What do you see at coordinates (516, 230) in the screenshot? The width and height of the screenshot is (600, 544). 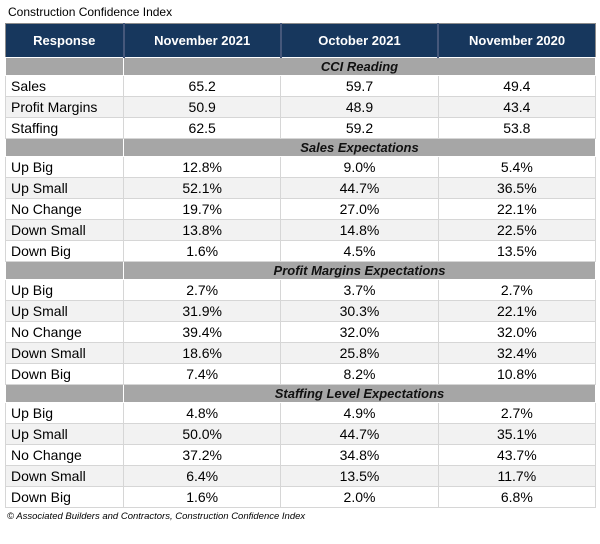 I see `value-cell: 22.5%` at bounding box center [516, 230].